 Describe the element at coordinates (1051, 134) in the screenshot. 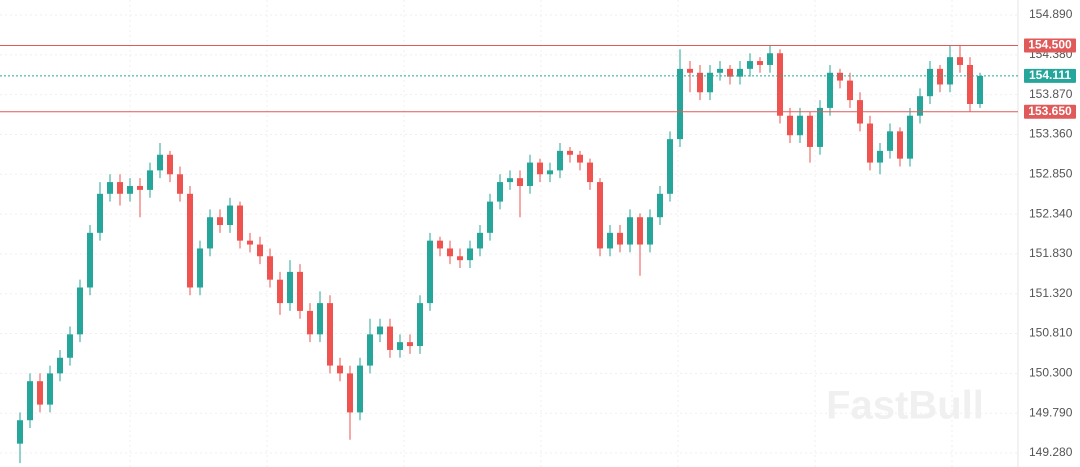

I see `y-tick-label: 153.360` at that location.